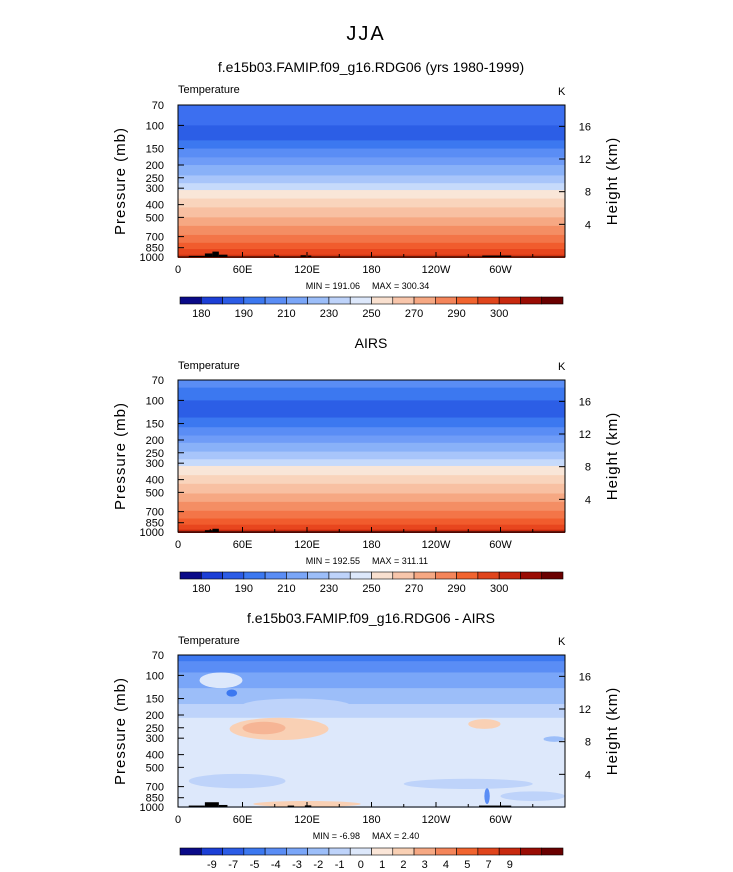 The width and height of the screenshot is (733, 872). I want to click on pressure-tick-label: 500, so click(155, 493).